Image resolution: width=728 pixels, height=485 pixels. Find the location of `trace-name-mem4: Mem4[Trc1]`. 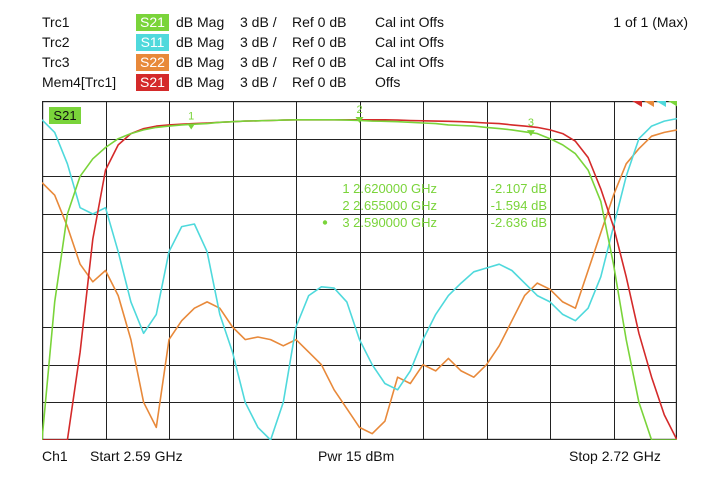

trace-name-mem4: Mem4[Trc1] is located at coordinates (79, 82).